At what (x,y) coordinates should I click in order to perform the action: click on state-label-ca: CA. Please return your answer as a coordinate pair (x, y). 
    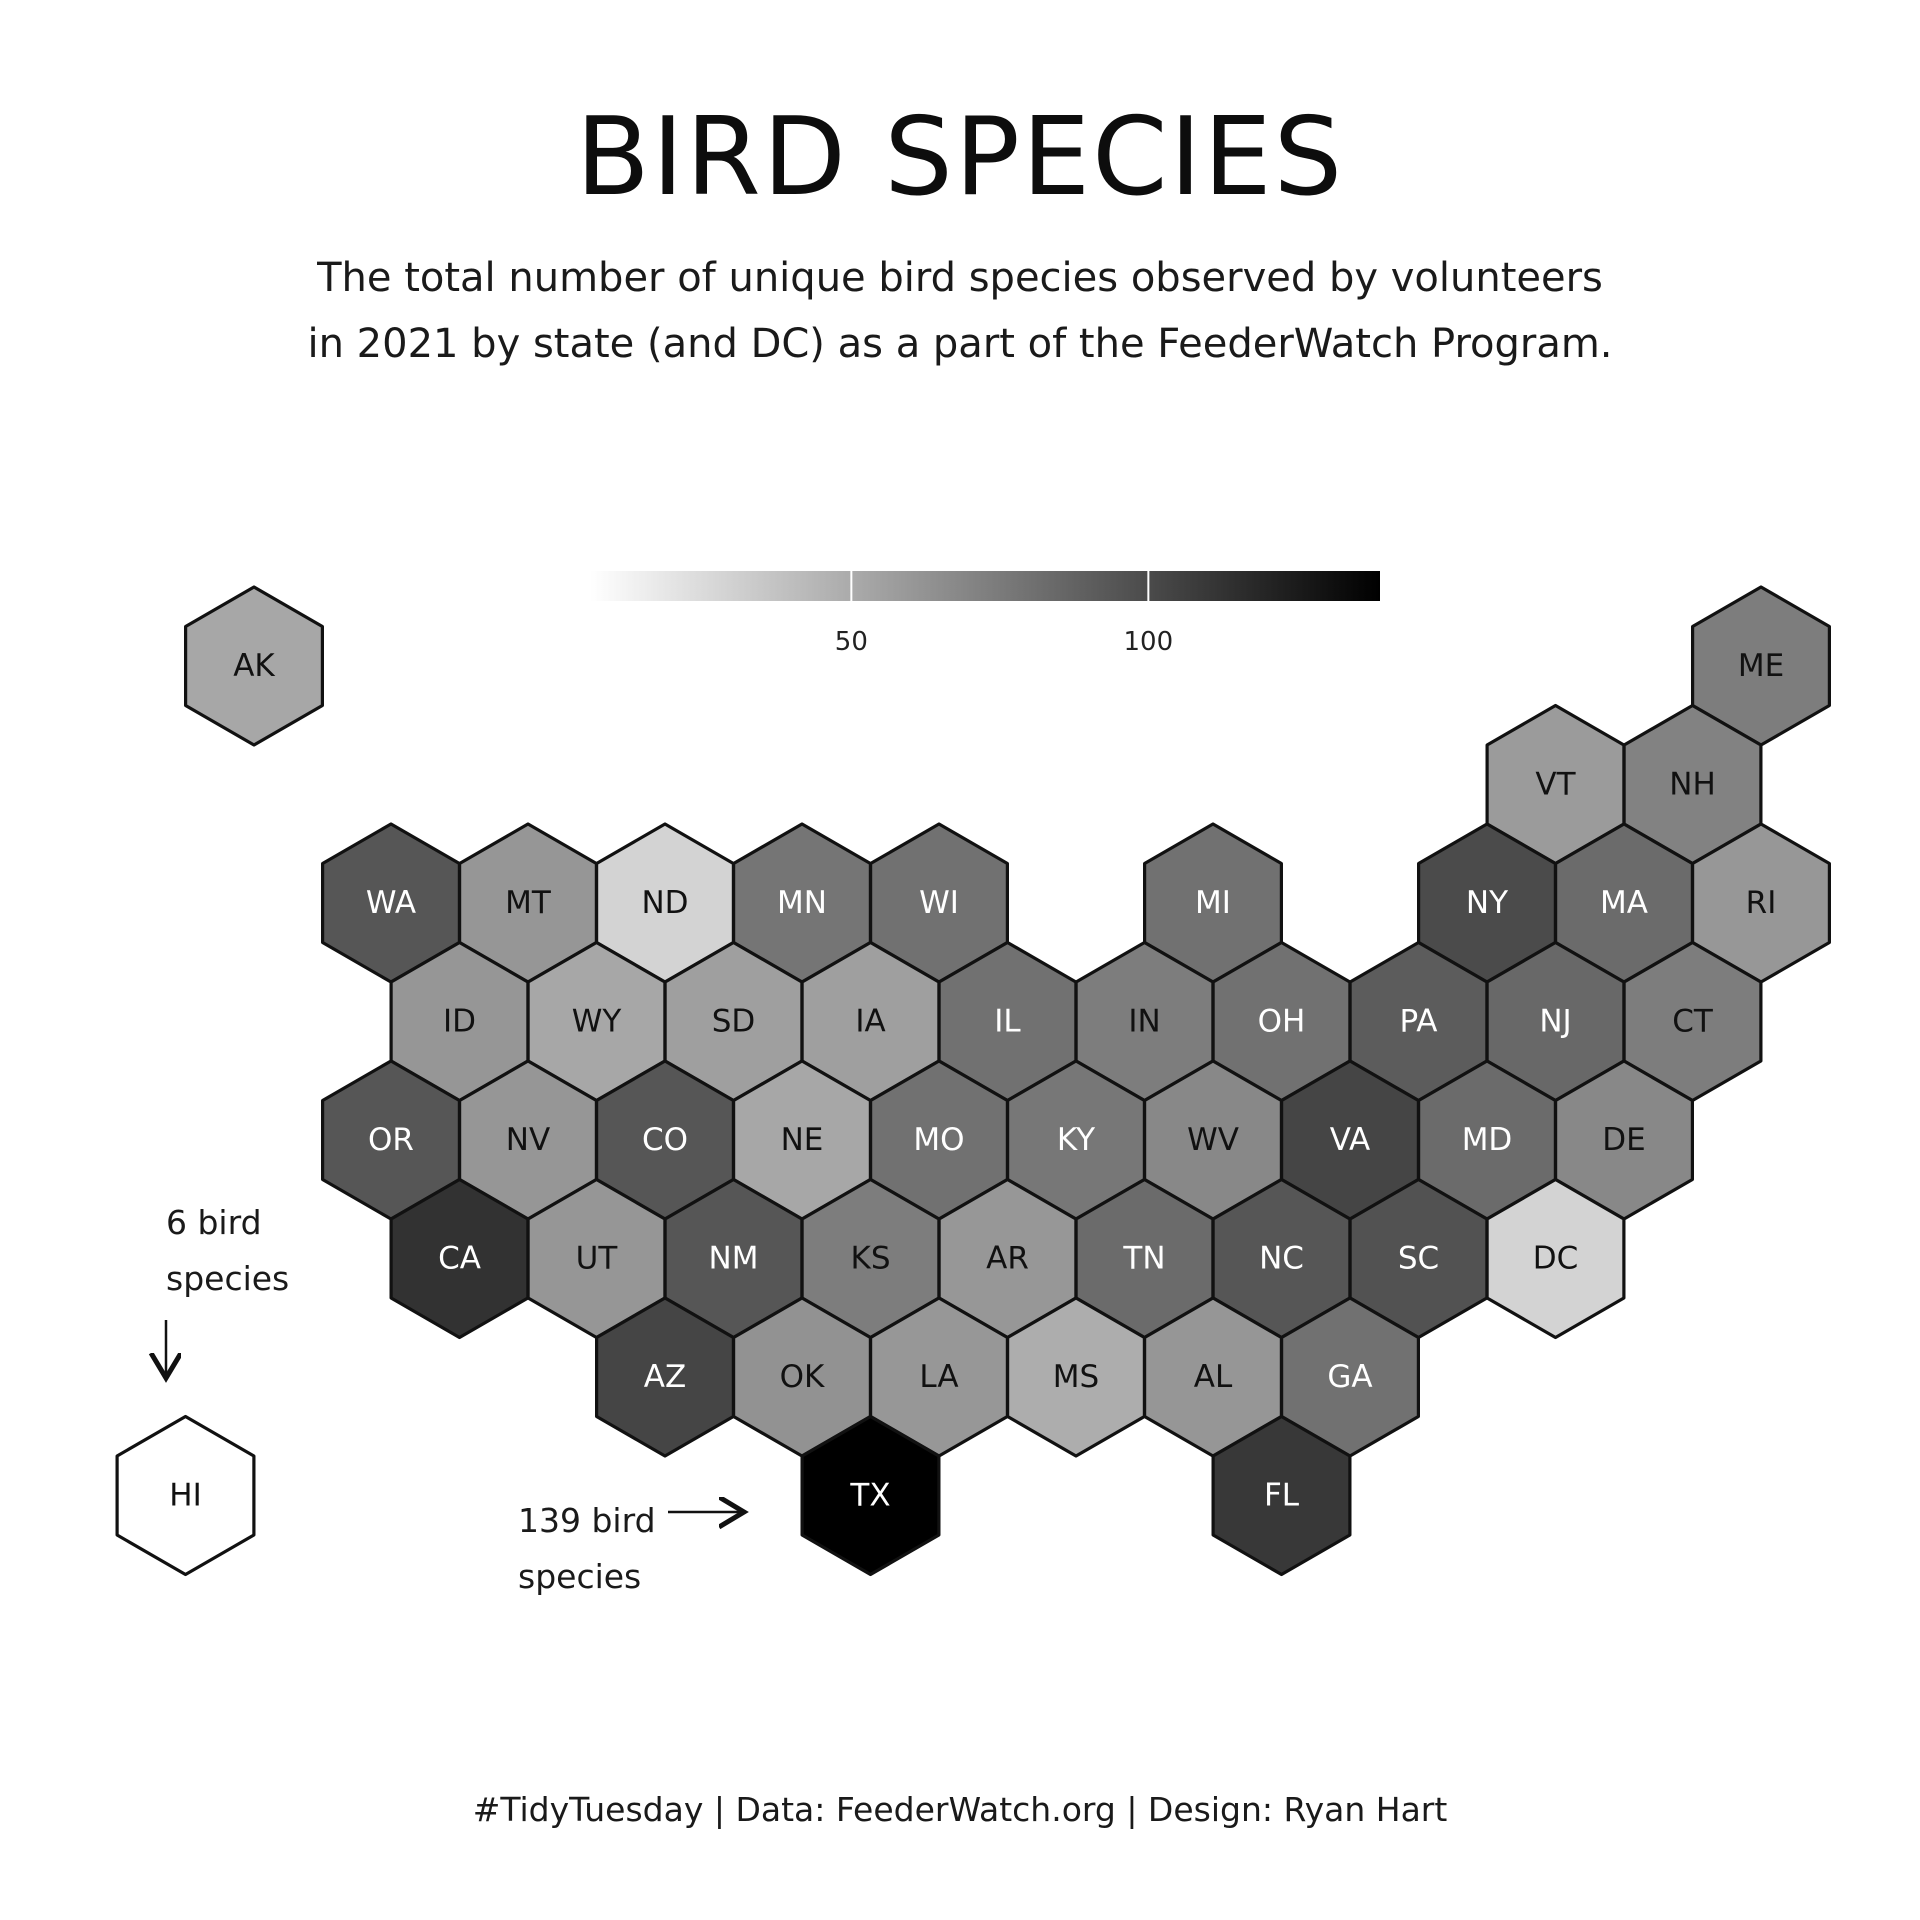
    Looking at the image, I should click on (459, 1259).